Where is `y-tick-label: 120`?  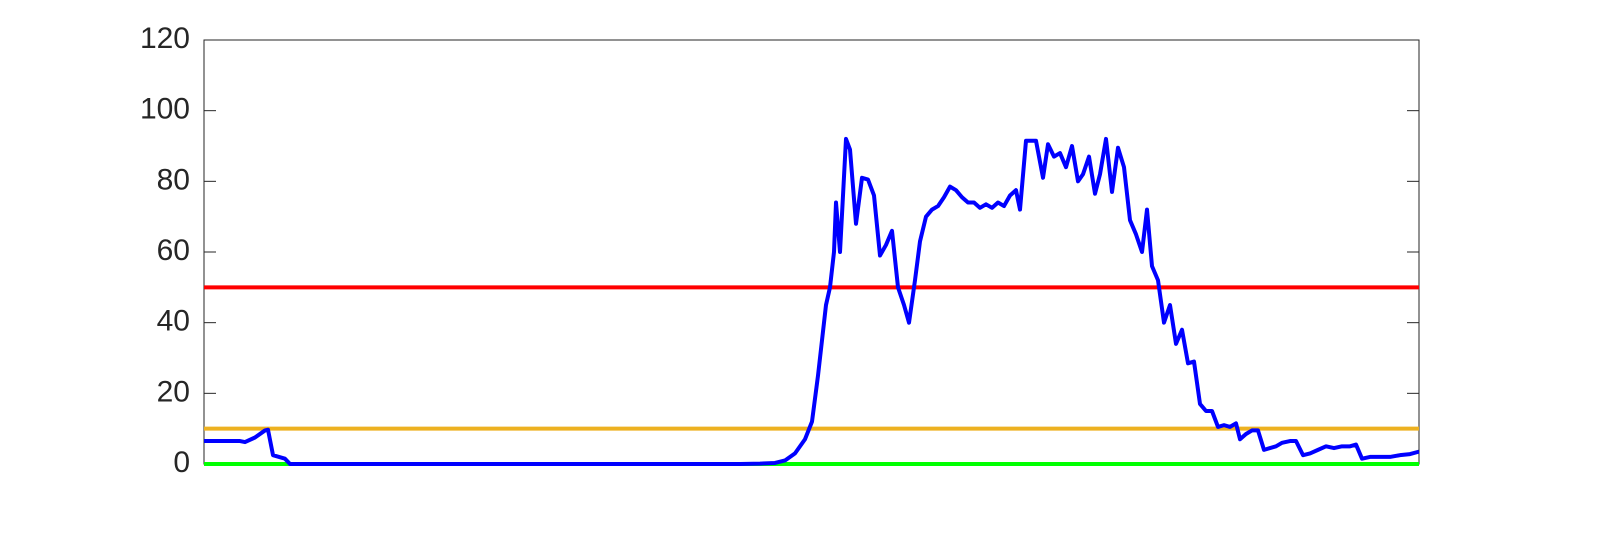
y-tick-label: 120 is located at coordinates (165, 38).